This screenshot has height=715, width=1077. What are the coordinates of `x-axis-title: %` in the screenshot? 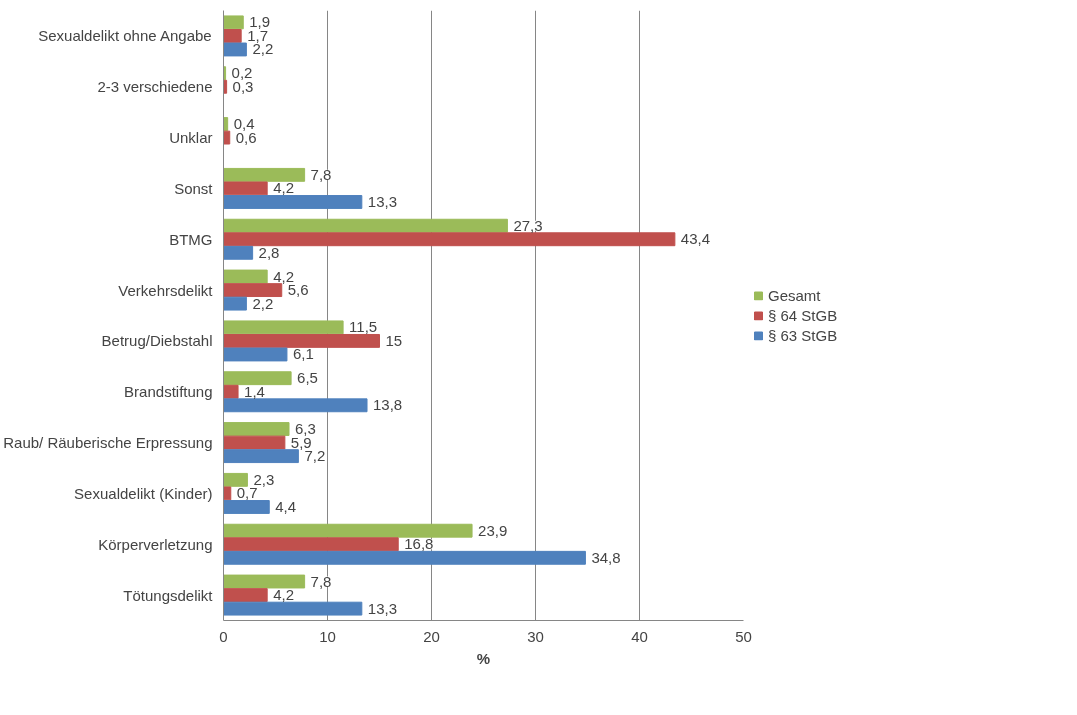 It's located at (483, 658).